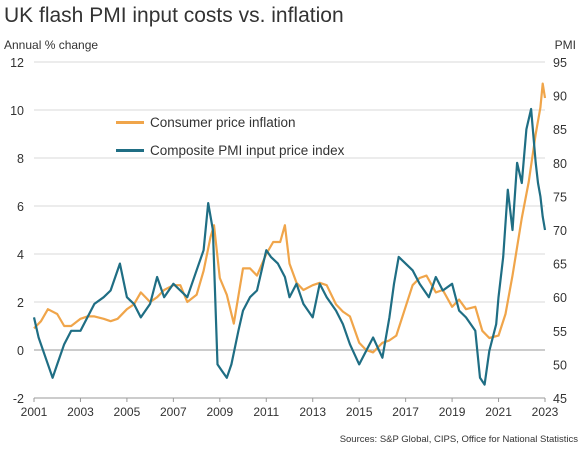 The height and width of the screenshot is (450, 584). I want to click on y-left-tick-label: 10, so click(17, 111).